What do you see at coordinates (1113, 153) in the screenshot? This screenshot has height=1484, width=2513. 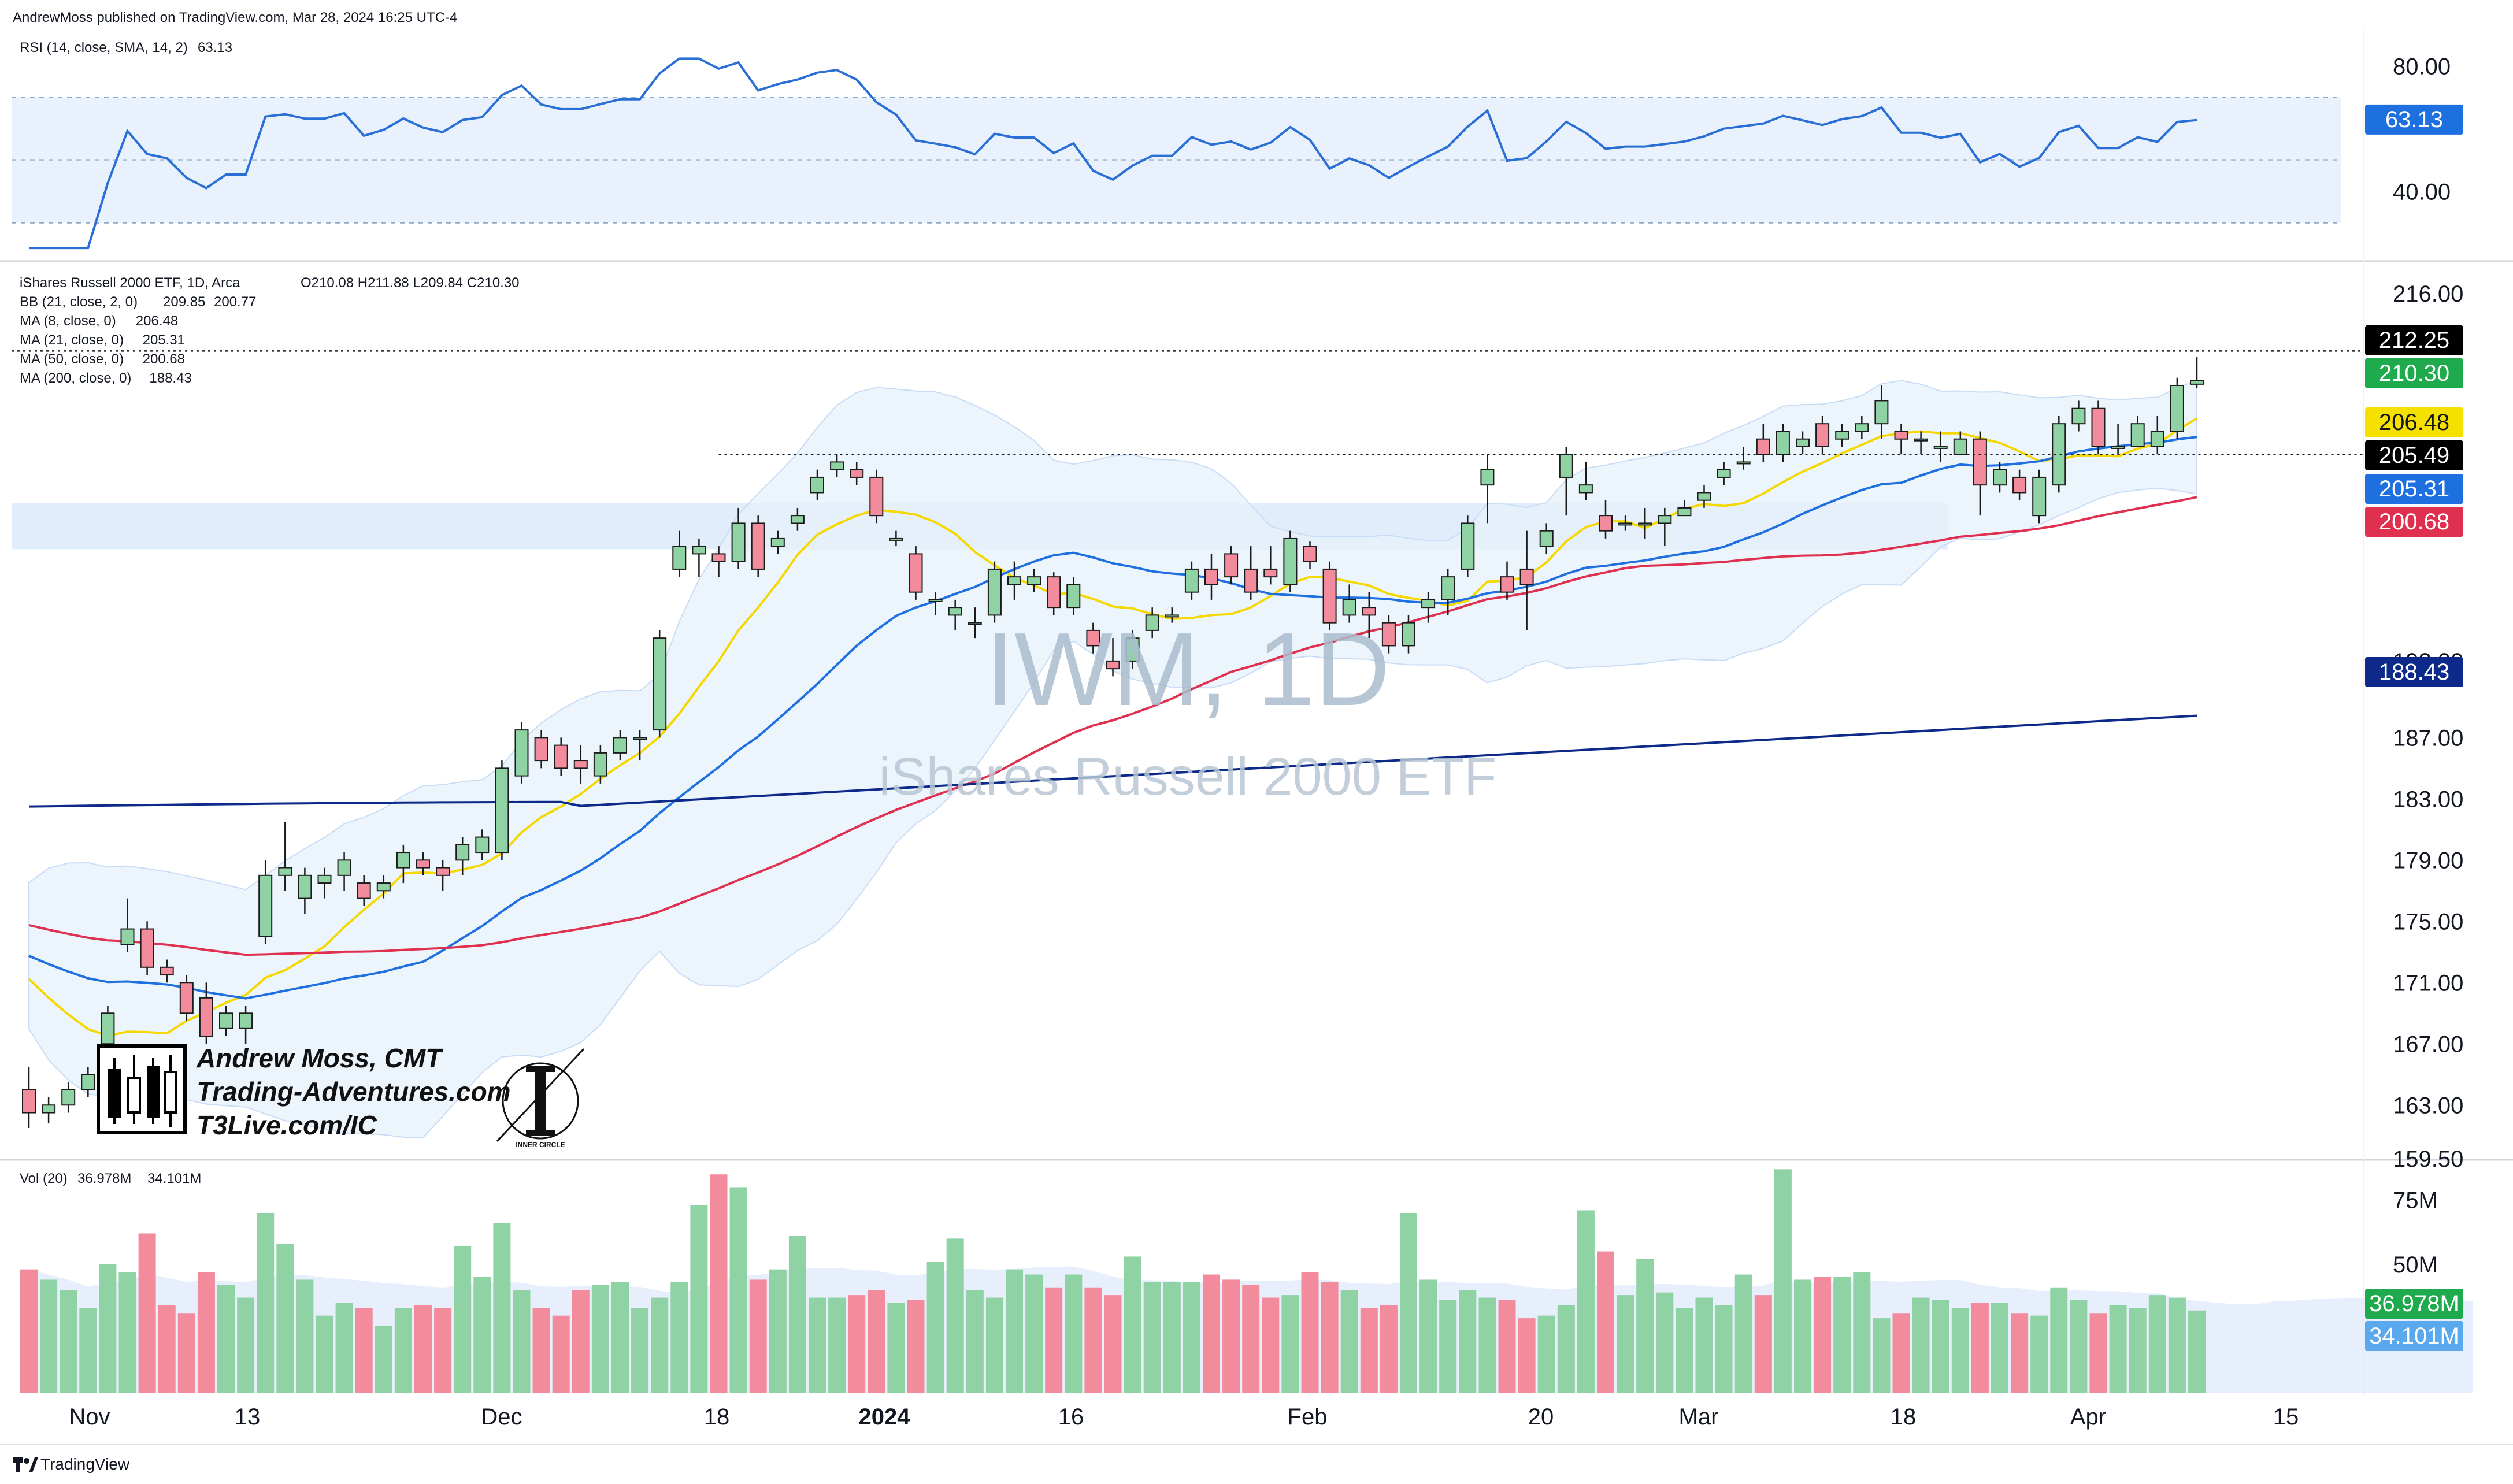 I see `rsi-line` at bounding box center [1113, 153].